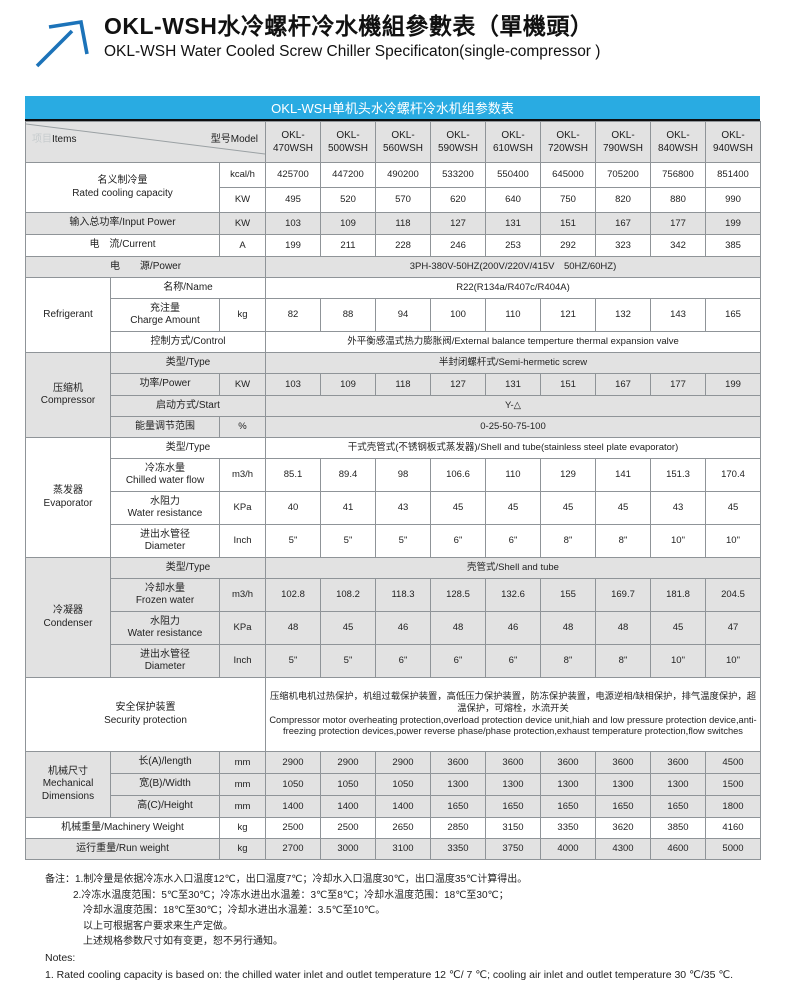 The height and width of the screenshot is (984, 790). What do you see at coordinates (513, 628) in the screenshot?
I see `value-cell: 46` at bounding box center [513, 628].